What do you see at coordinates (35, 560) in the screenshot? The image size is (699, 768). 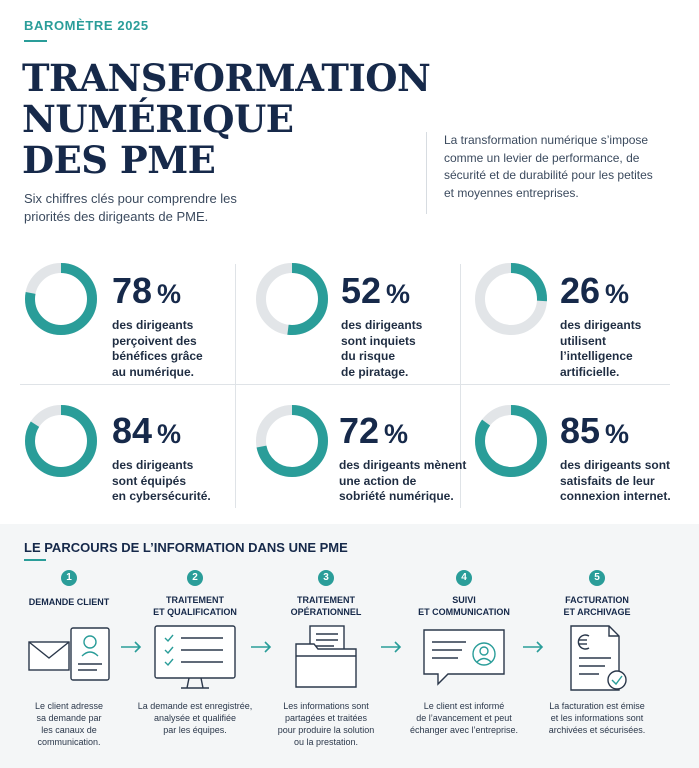 I see `process-rule` at bounding box center [35, 560].